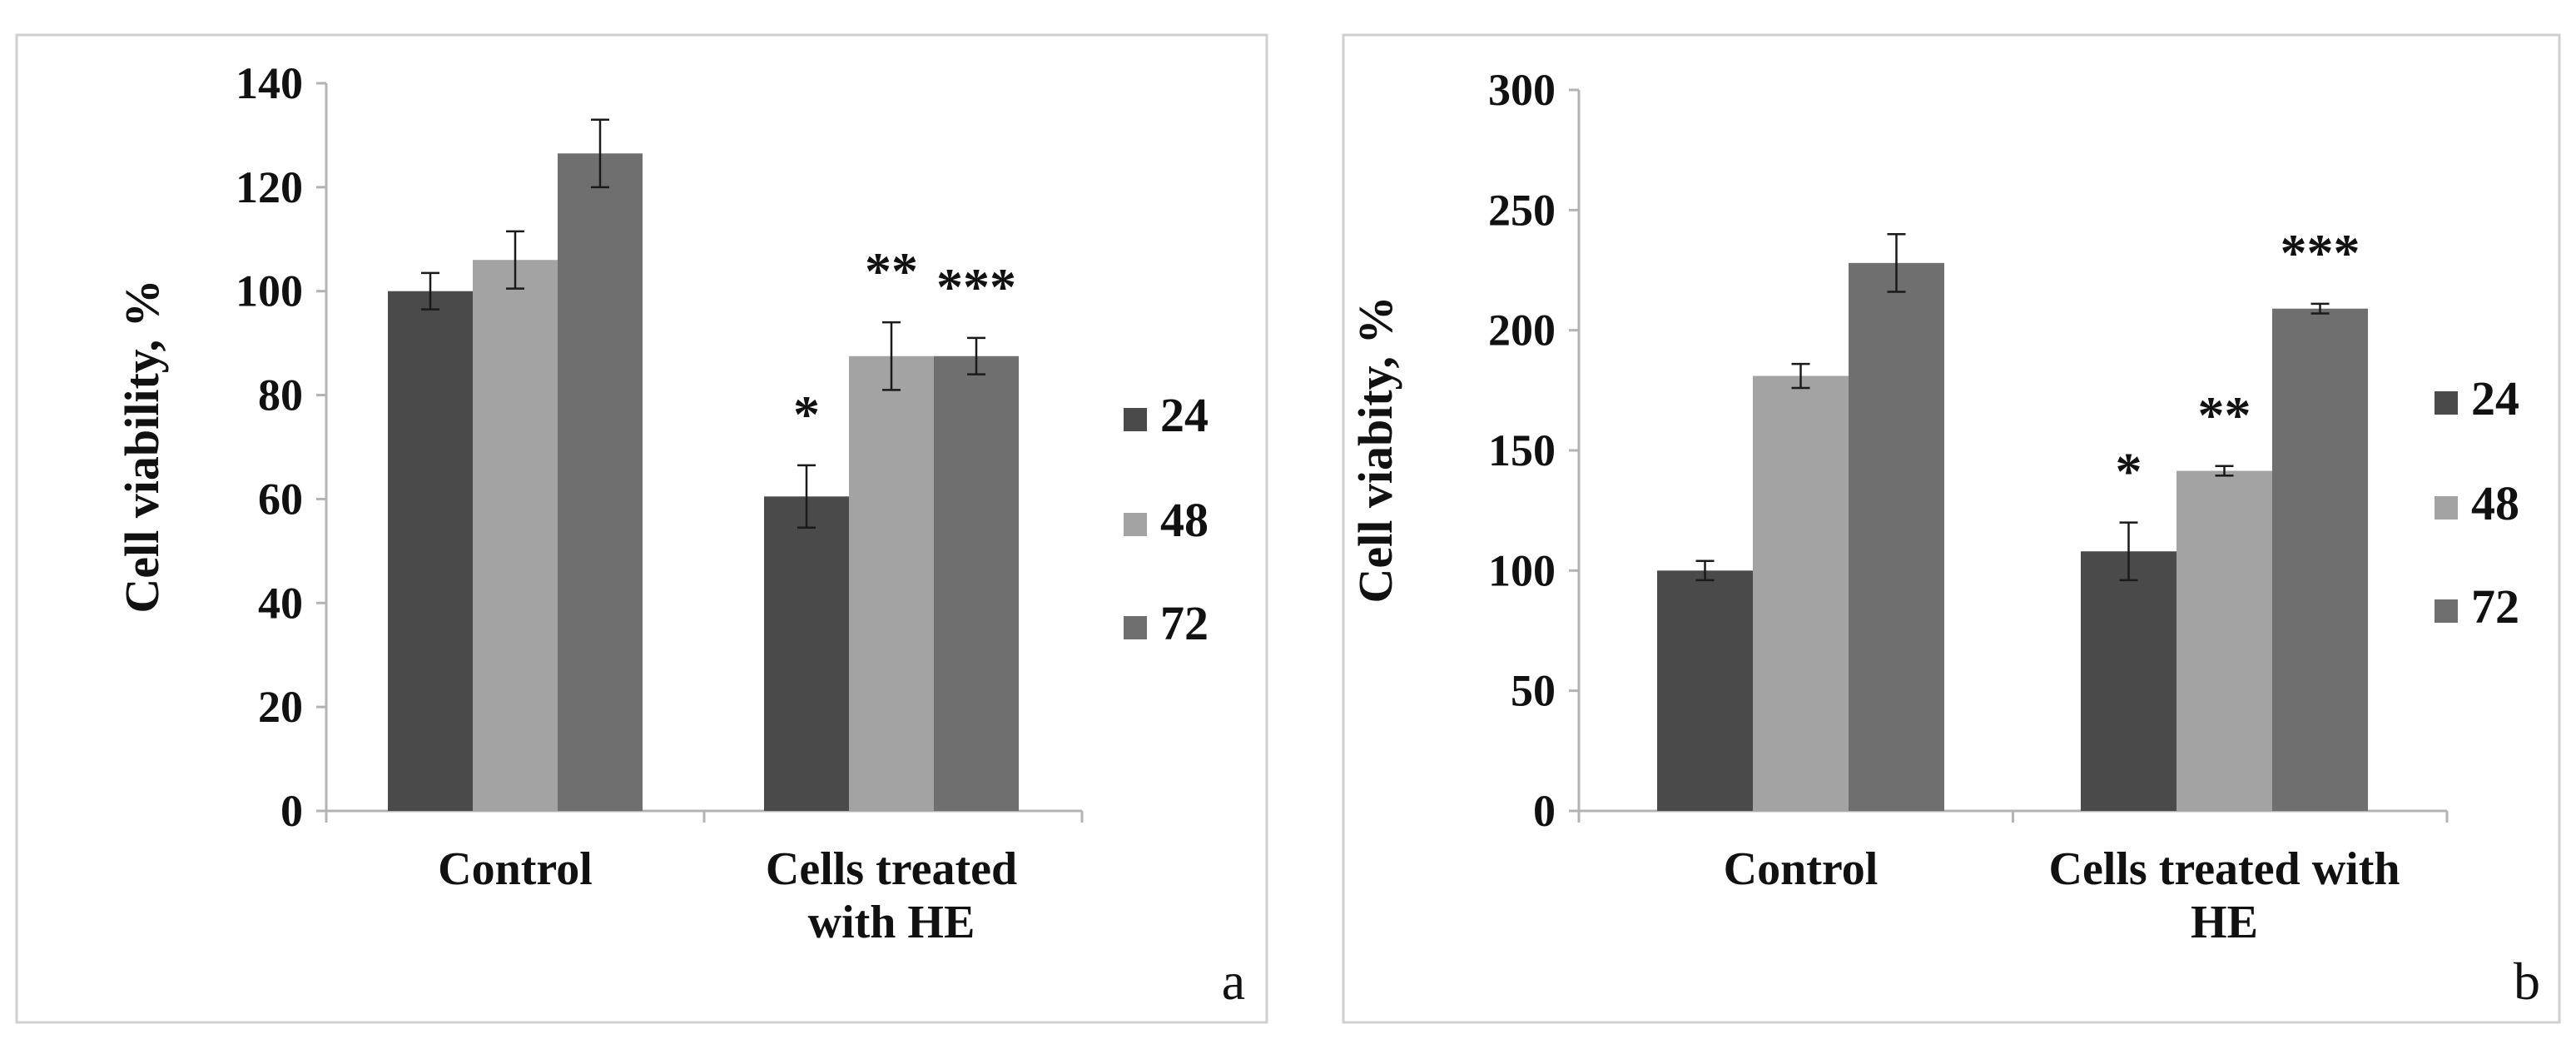  What do you see at coordinates (1375, 450) in the screenshot?
I see `y-axis-label: Cell viabity, %` at bounding box center [1375, 450].